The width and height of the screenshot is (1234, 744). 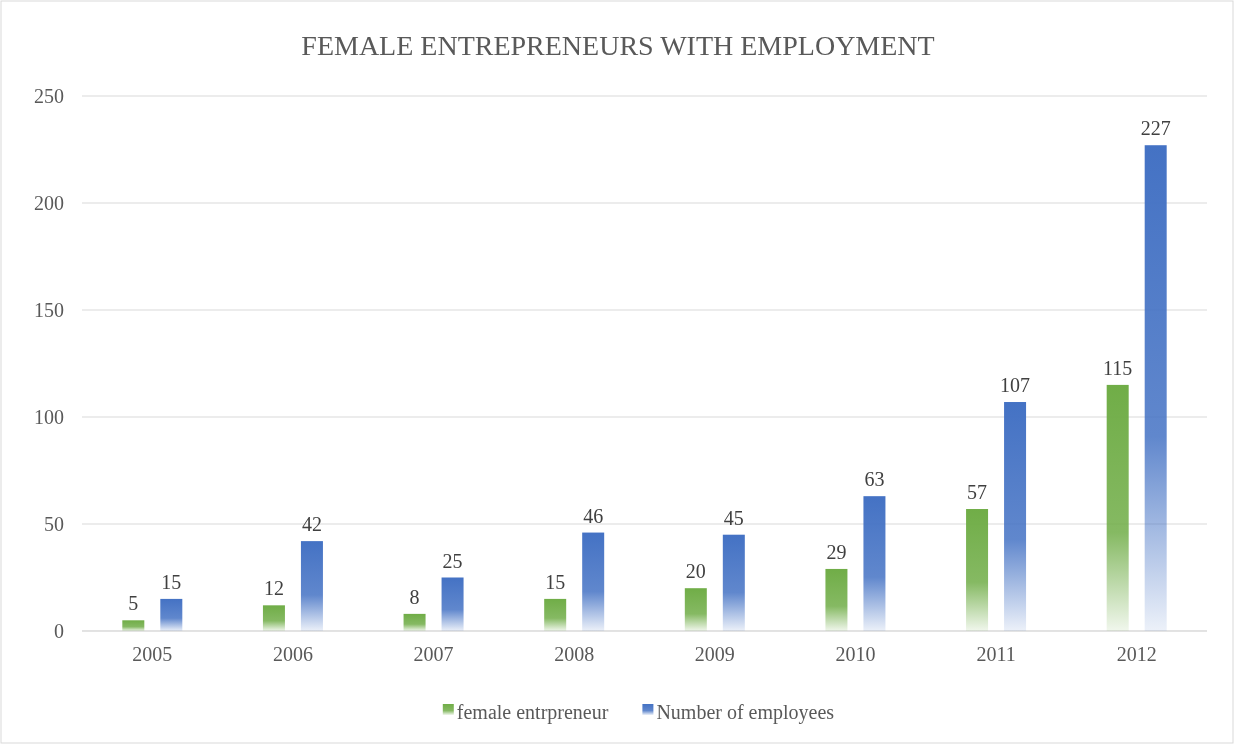 I want to click on legend-label: female entrpreneur, so click(x=532, y=712).